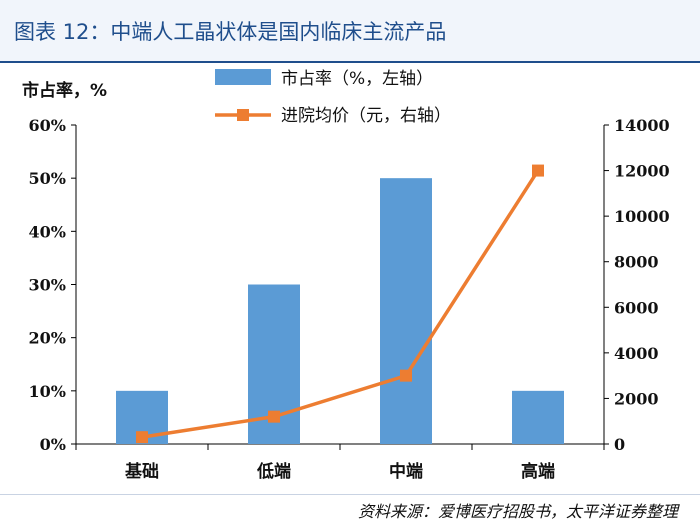  Describe the element at coordinates (350, 494) in the screenshot. I see `source-rule` at that location.